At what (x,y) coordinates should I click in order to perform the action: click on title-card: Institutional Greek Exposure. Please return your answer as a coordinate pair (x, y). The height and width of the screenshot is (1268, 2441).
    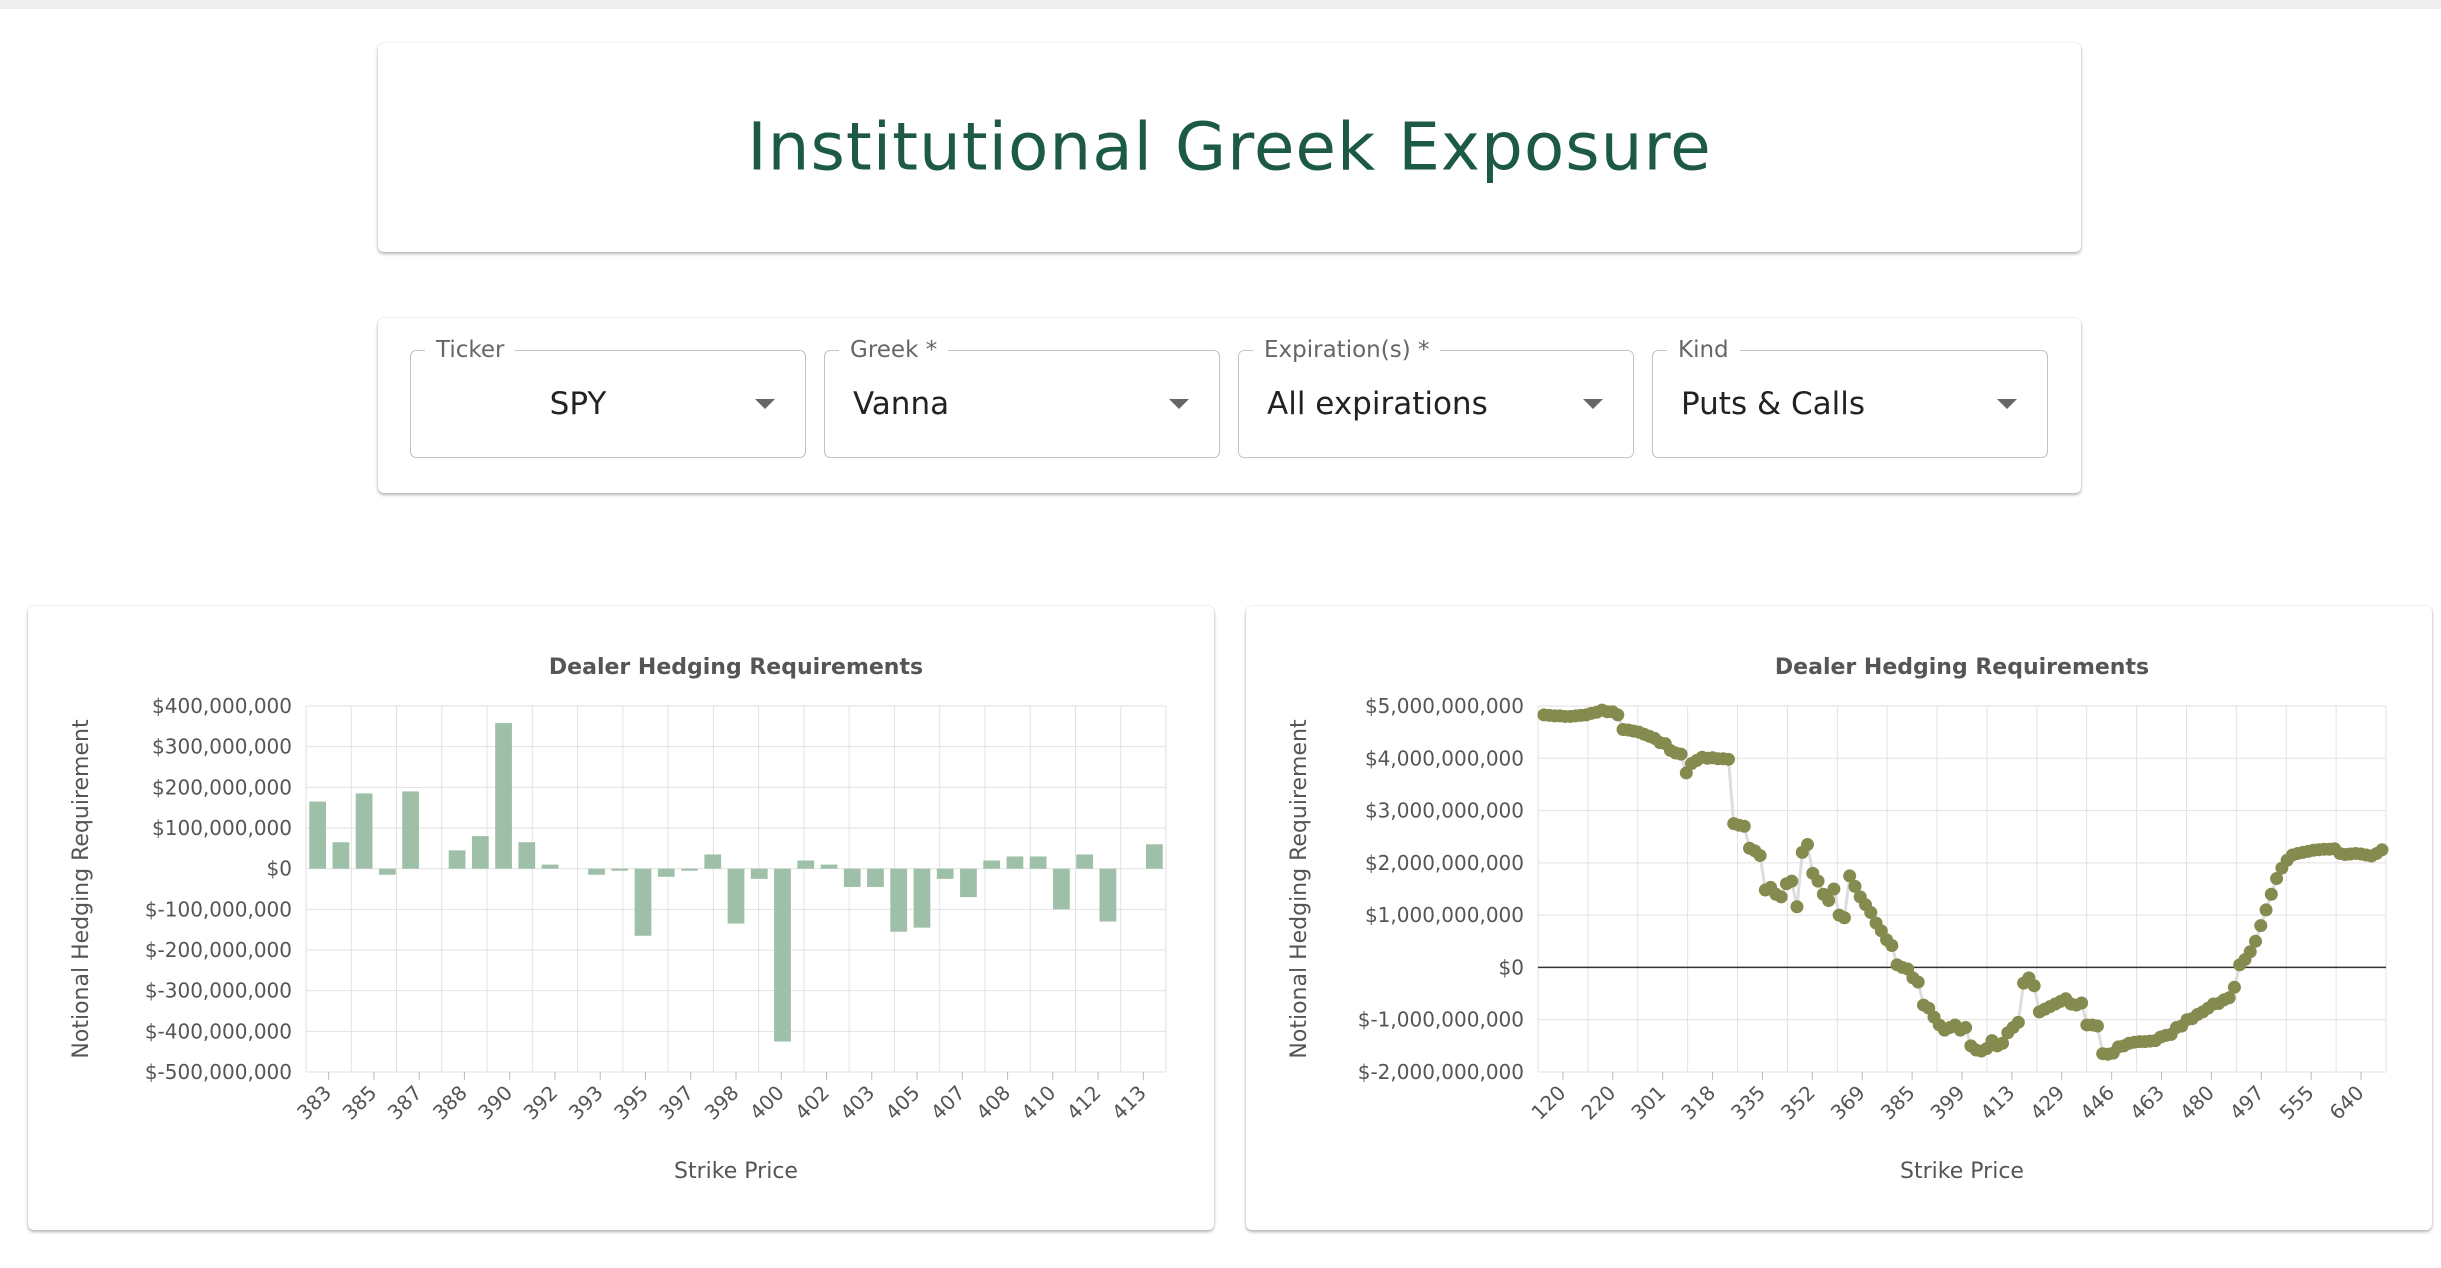
    Looking at the image, I should click on (1229, 147).